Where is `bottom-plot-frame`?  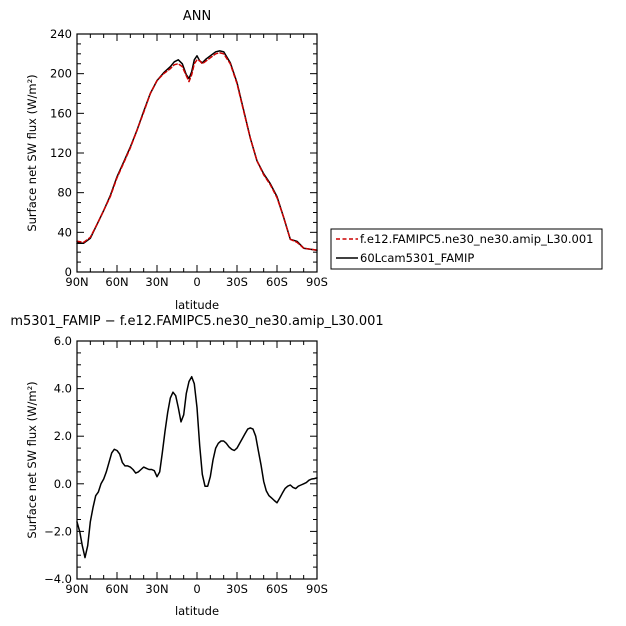
bottom-plot-frame is located at coordinates (197, 460).